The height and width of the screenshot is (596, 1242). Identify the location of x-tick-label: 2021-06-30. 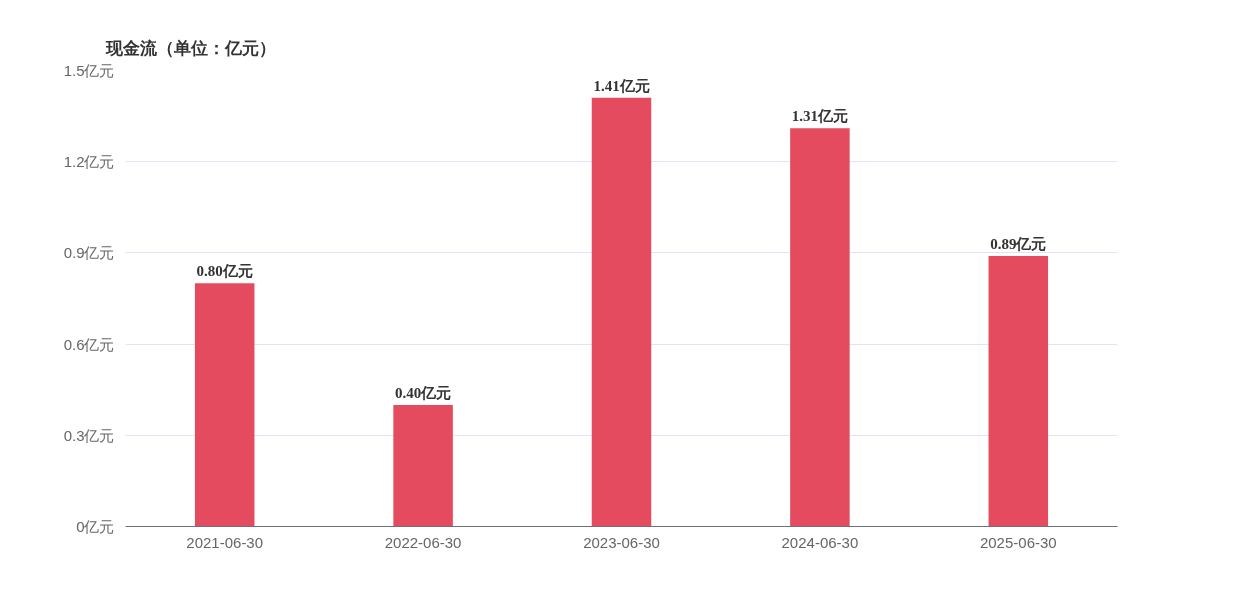
(225, 542).